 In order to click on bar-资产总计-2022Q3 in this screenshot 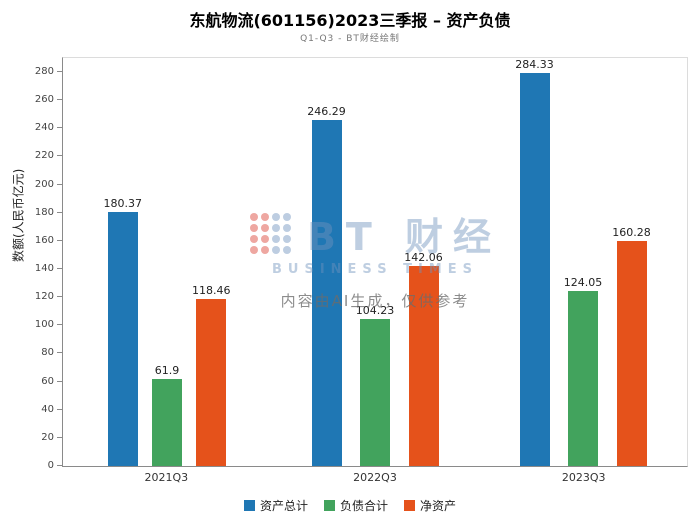, I will do `click(326, 292)`.